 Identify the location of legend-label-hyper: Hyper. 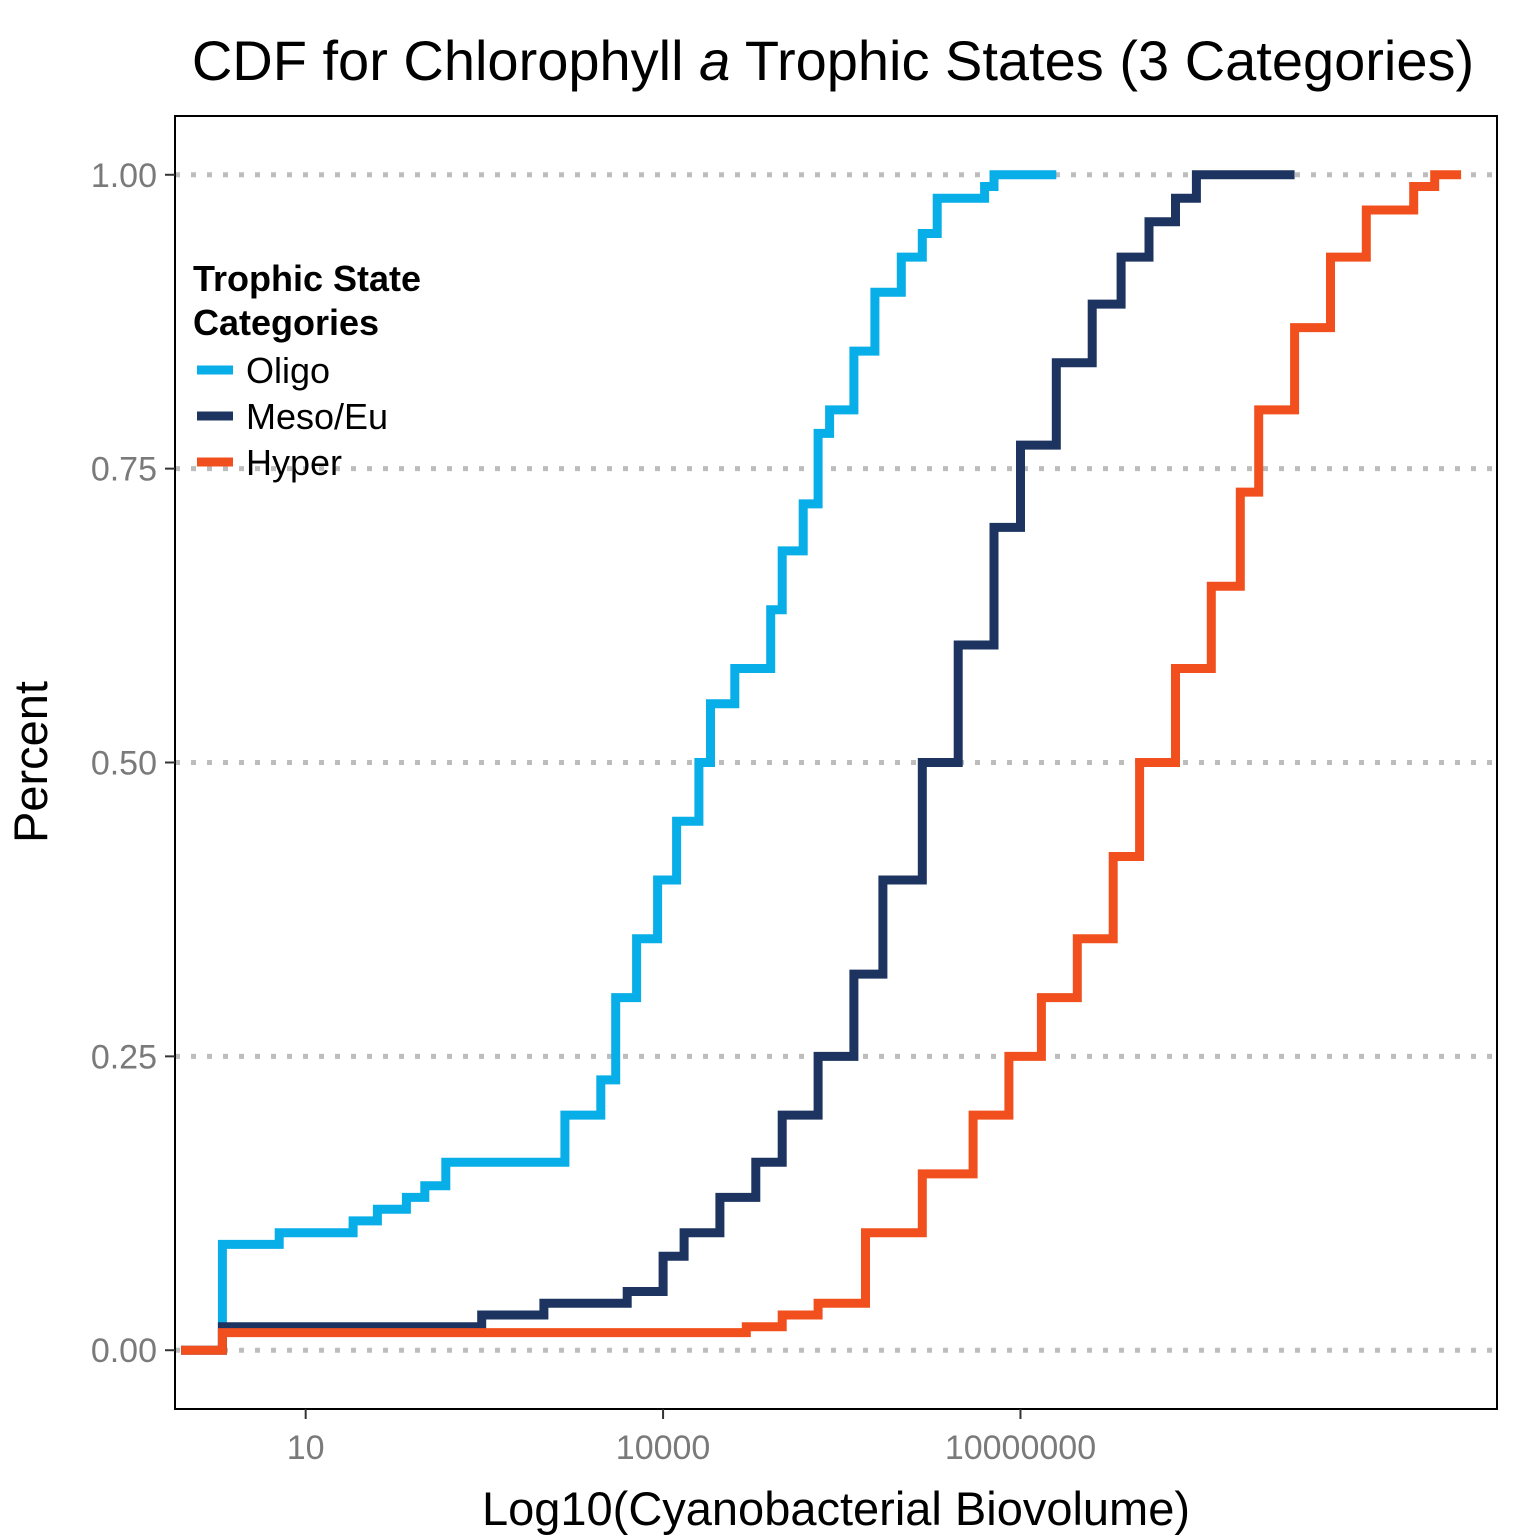
(294, 462).